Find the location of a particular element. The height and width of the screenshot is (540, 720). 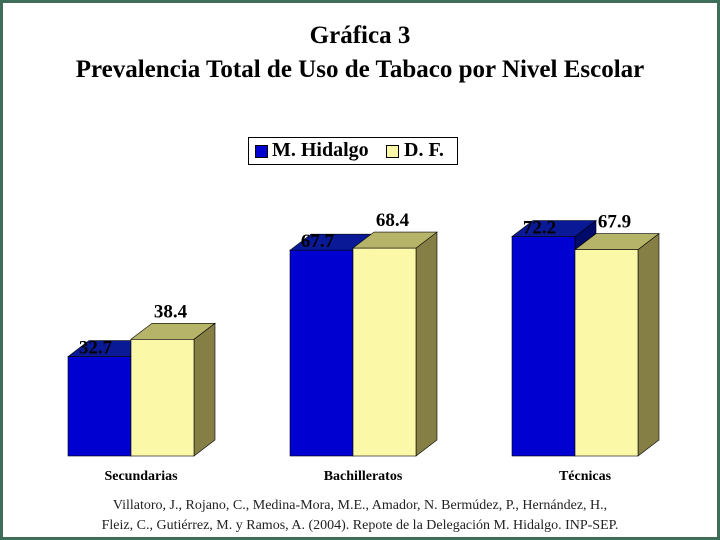

bar-top-d-f-secundarias is located at coordinates (173, 331).